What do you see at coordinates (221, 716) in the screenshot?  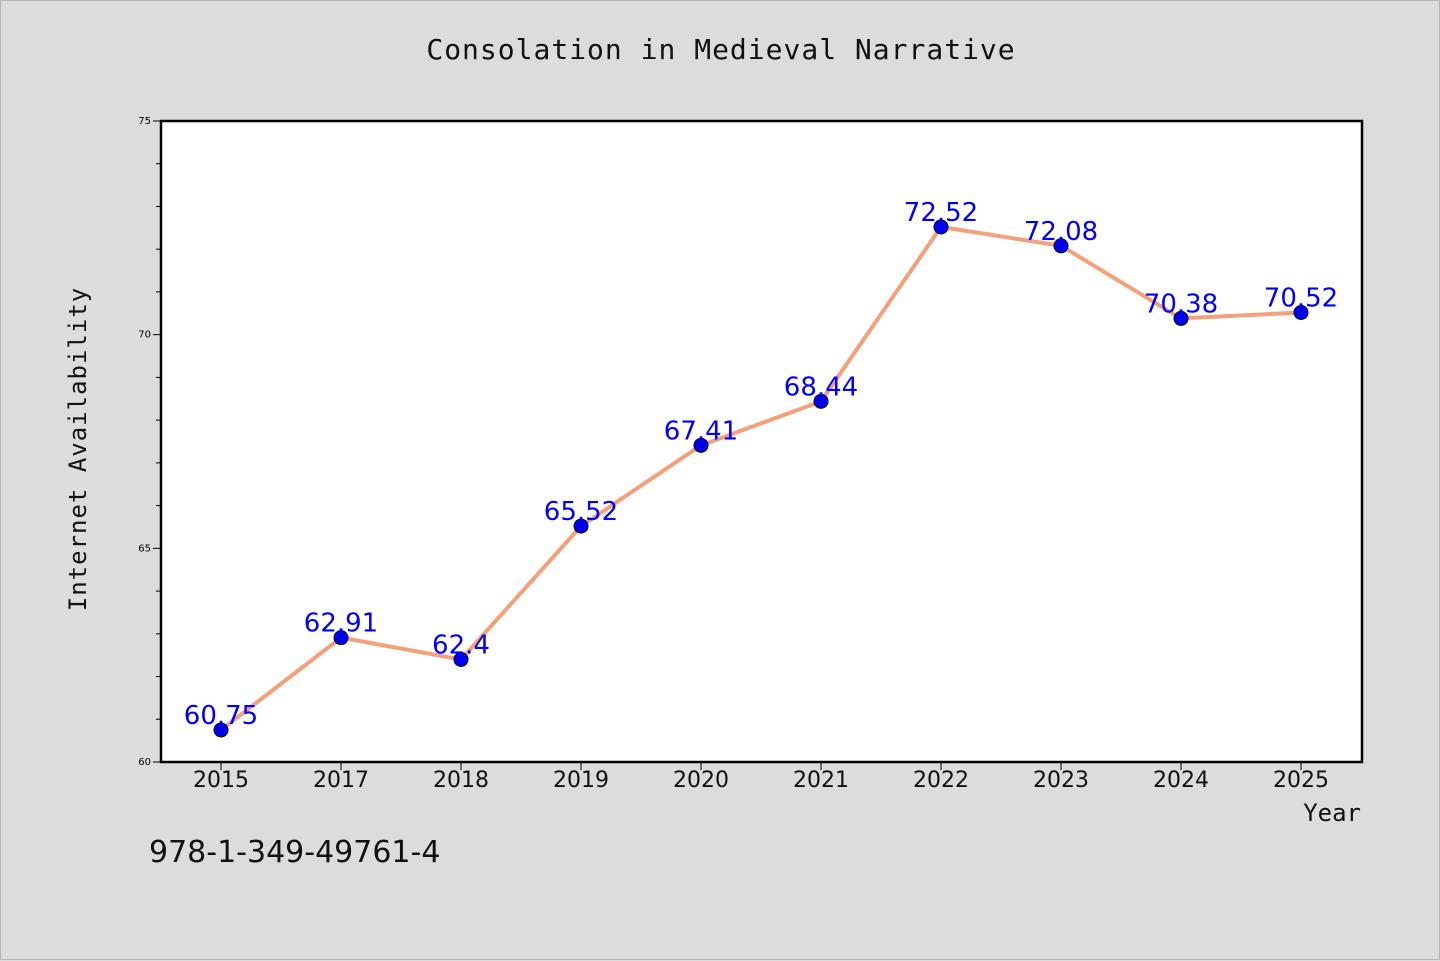 I see `data-label: 60.75` at bounding box center [221, 716].